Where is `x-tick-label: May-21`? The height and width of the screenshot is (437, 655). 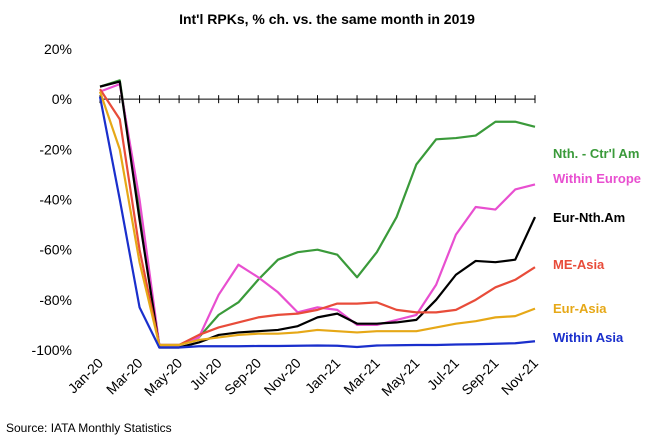
x-tick-label: May-21 is located at coordinates (400, 377).